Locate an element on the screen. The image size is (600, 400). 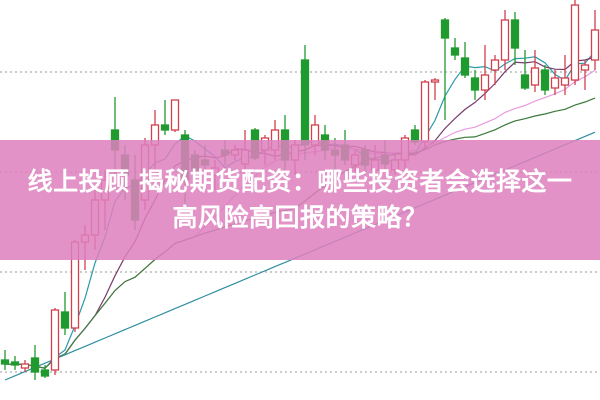
title-line-1: 线上投顾 揭秘期货配资：哪些投资者会选择这一 is located at coordinates (300, 181).